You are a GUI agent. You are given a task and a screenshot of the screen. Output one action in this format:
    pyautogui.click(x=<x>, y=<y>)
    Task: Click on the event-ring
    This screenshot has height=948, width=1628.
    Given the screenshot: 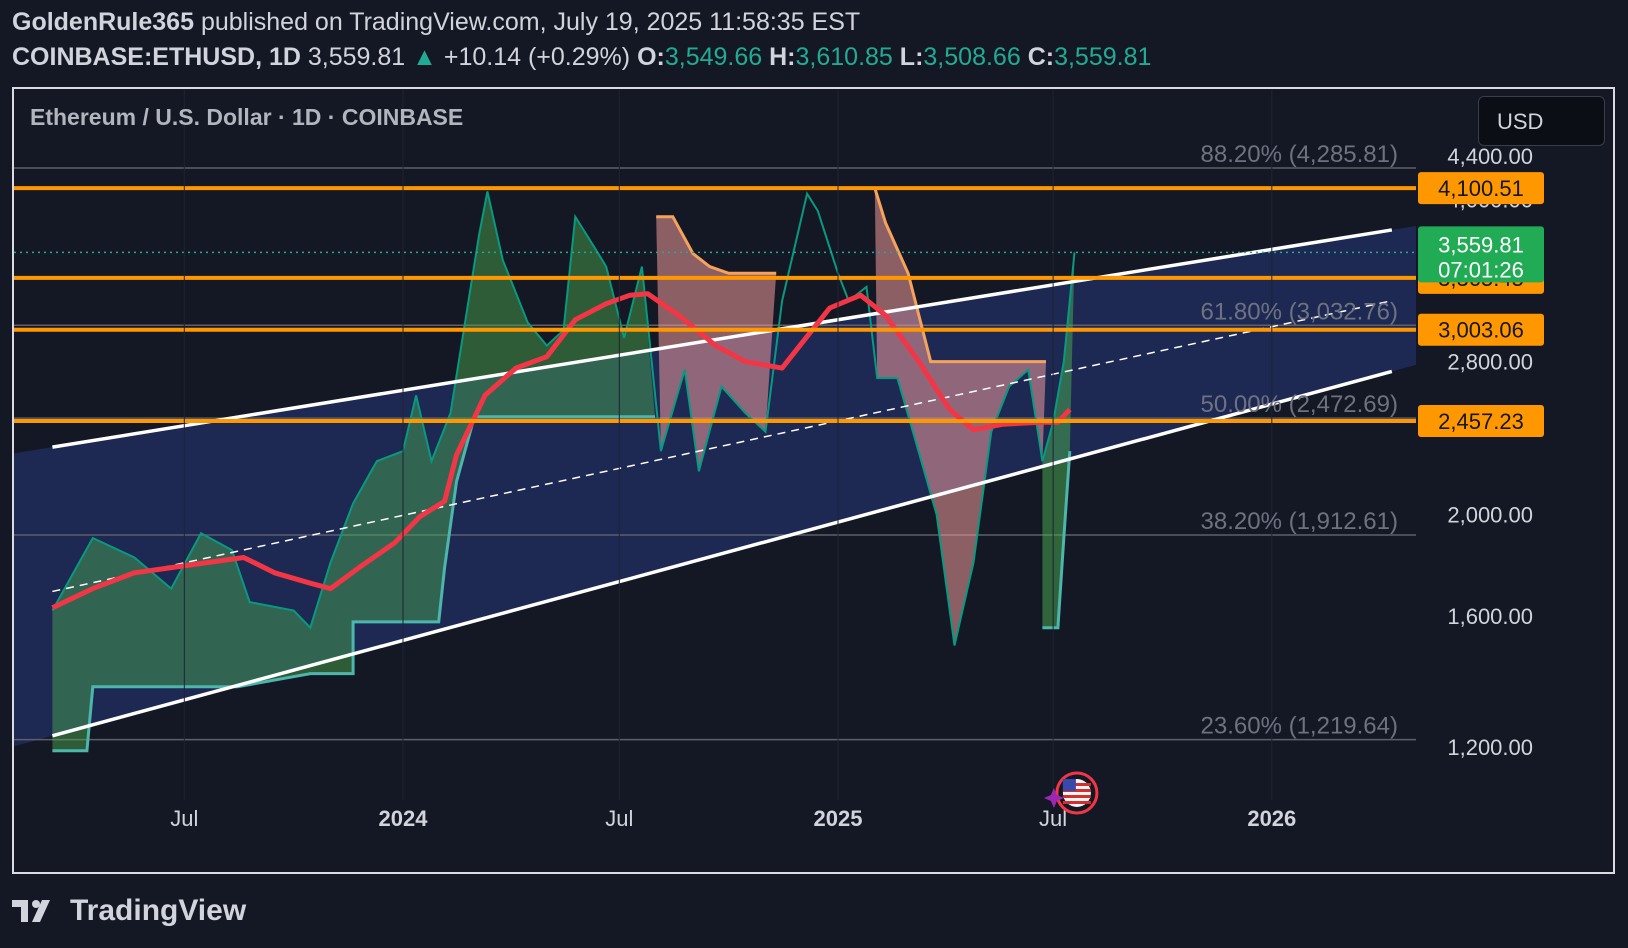 What is the action you would take?
    pyautogui.click(x=1077, y=793)
    